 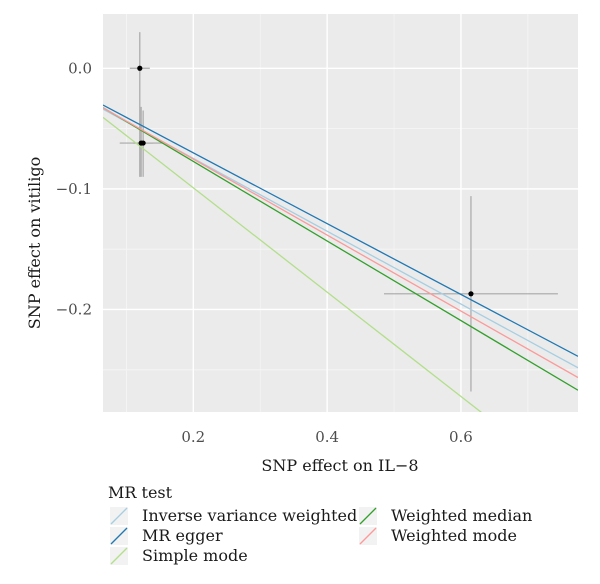 I want to click on y-tick-label: 0.0, so click(x=80, y=68).